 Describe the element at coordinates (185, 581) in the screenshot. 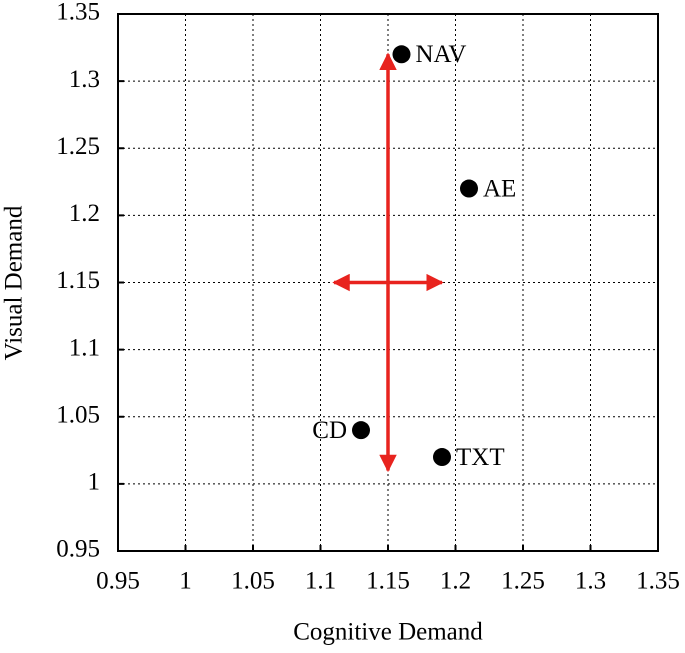

I see `x-tick-label: 1` at that location.